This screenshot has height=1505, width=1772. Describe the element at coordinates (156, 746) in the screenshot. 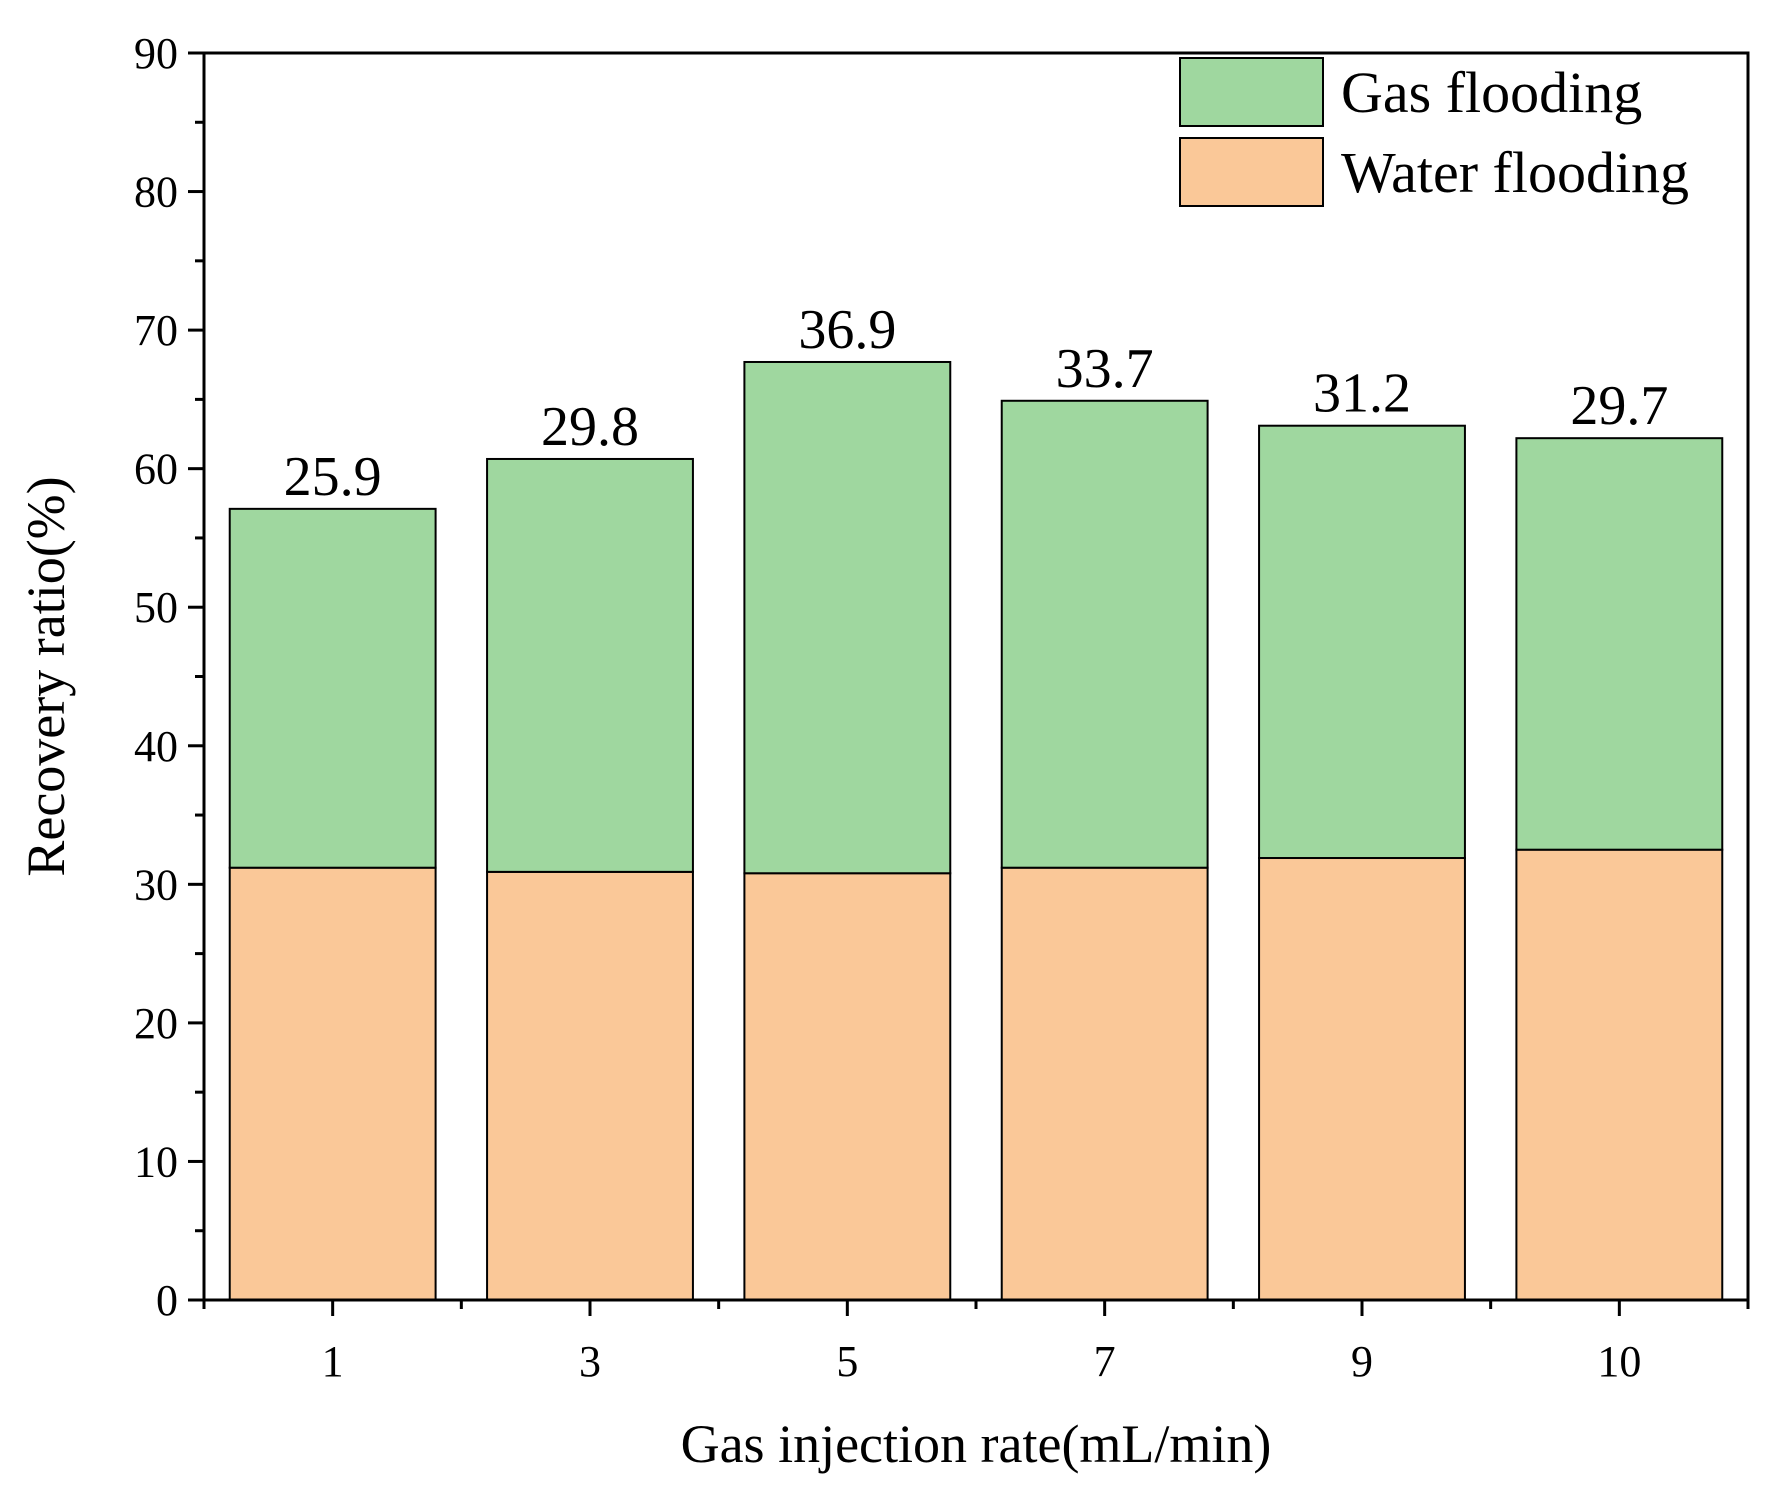

I see `y-tick-label: 40` at that location.